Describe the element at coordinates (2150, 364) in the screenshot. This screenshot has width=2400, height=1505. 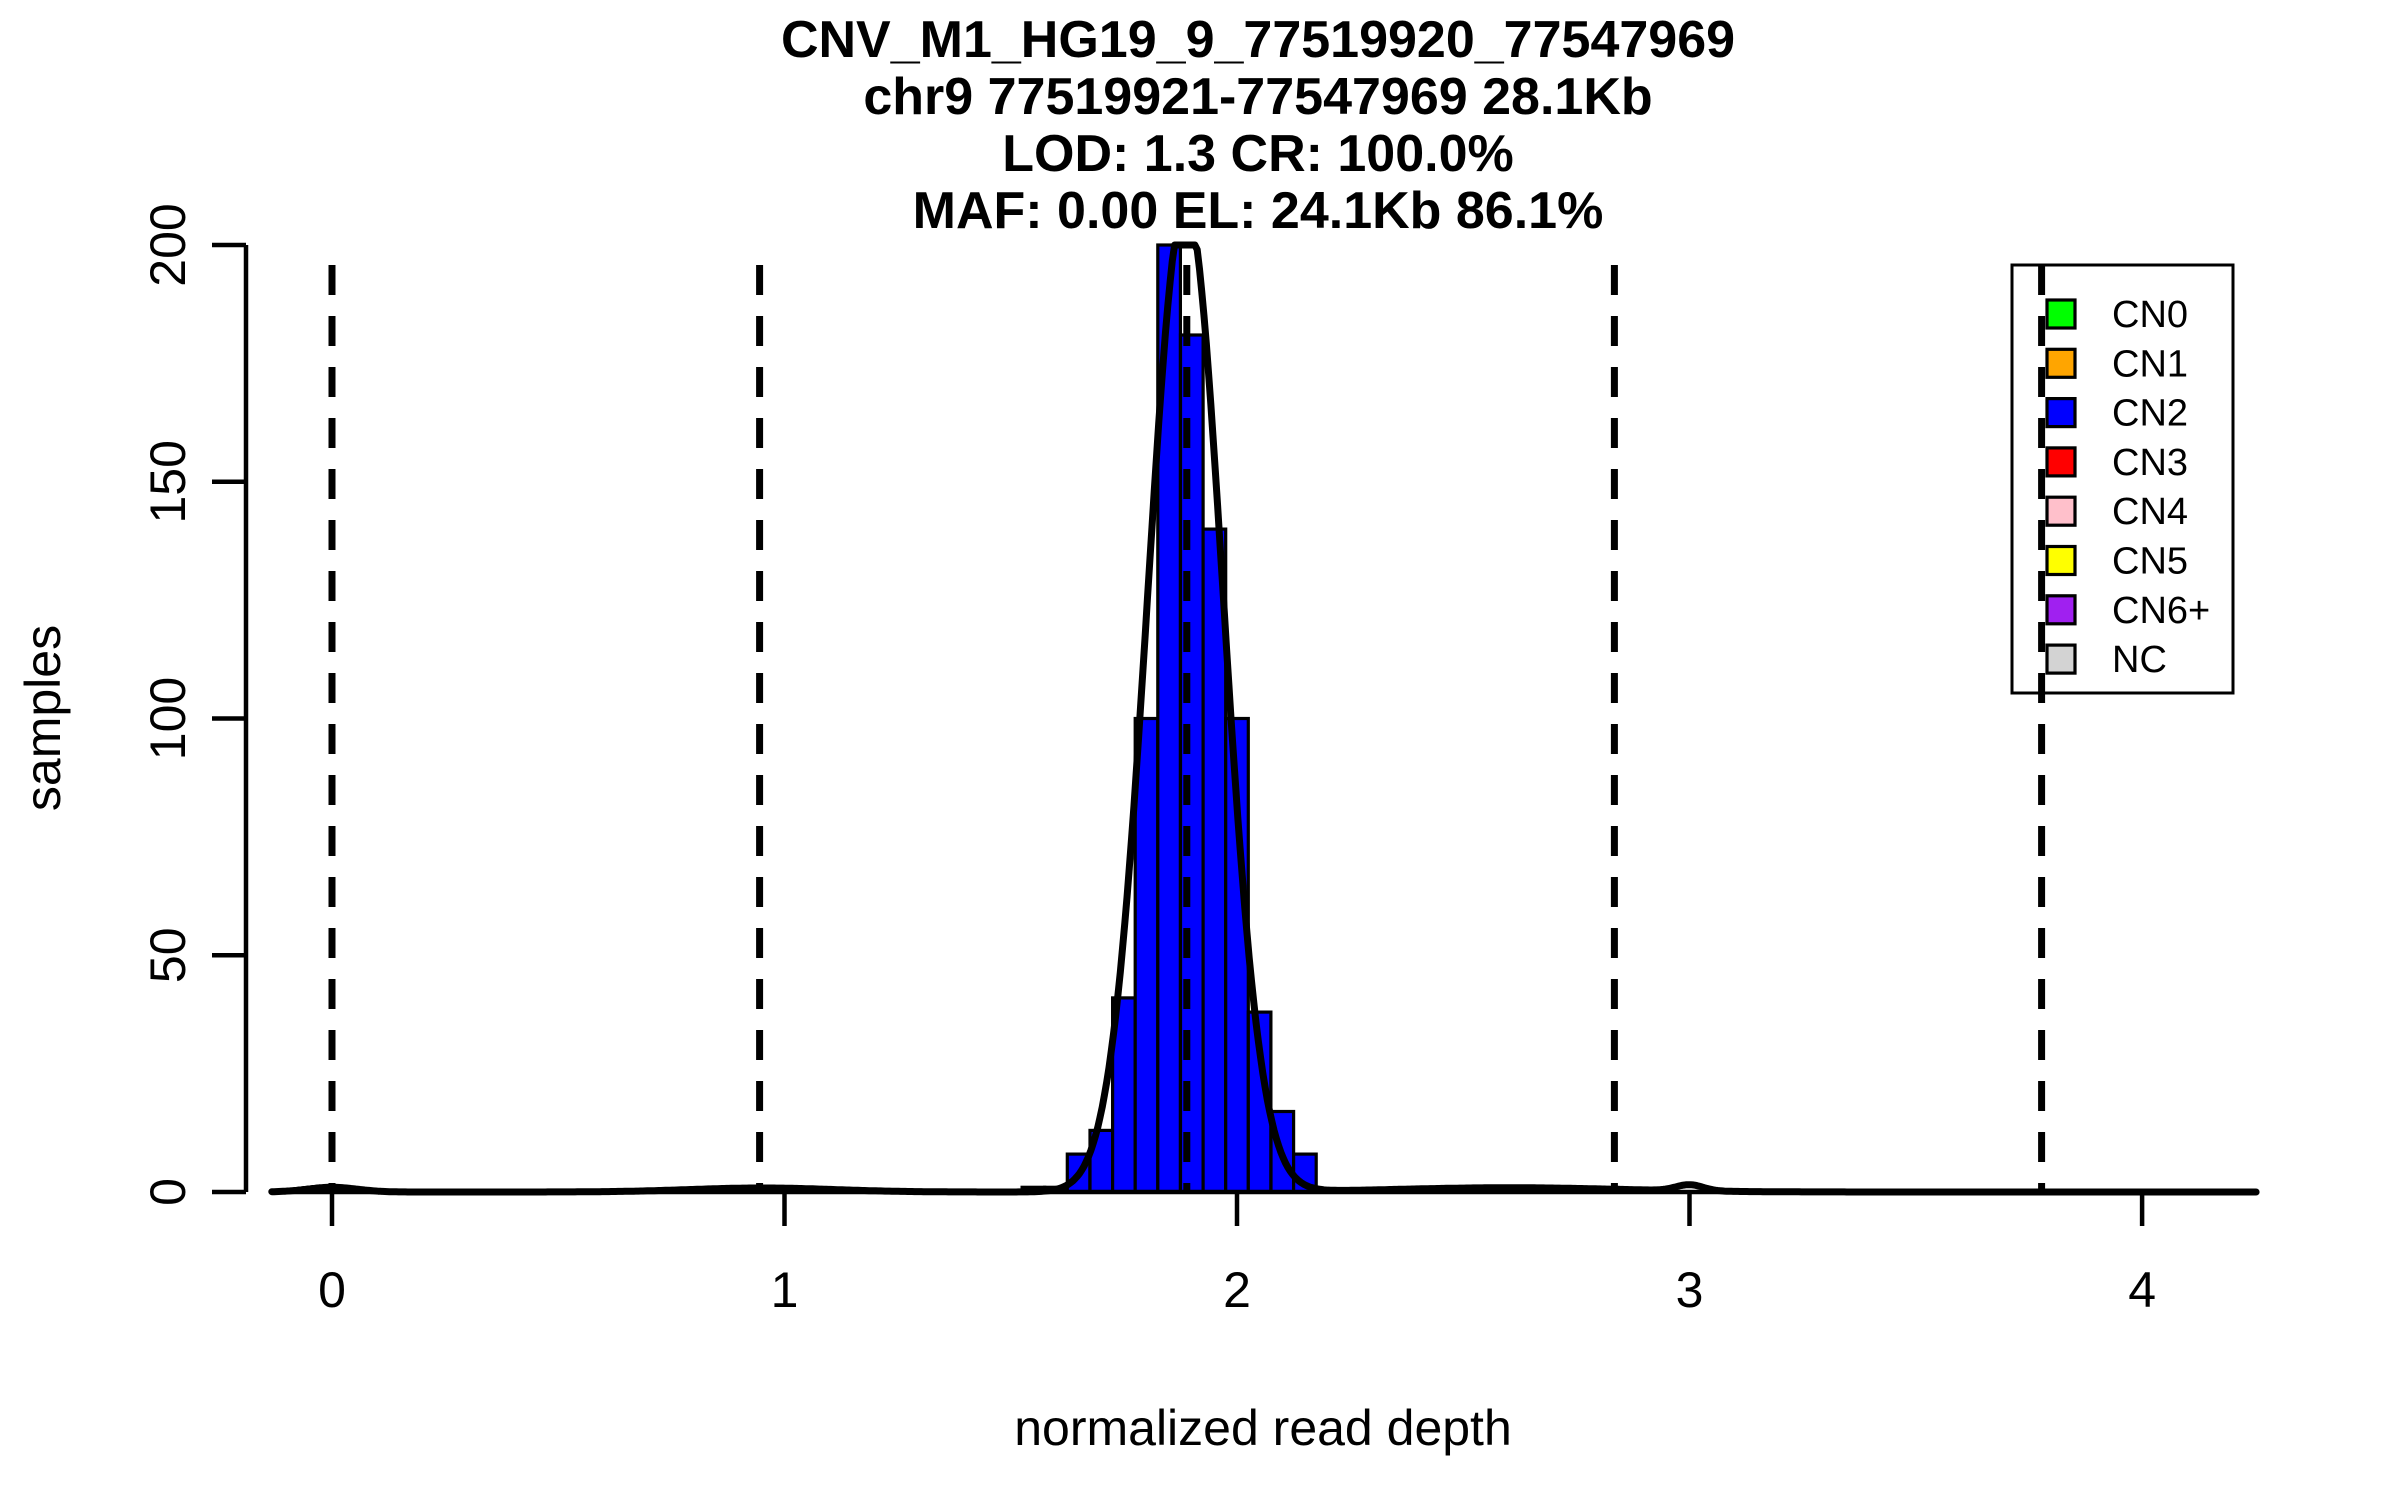
I see `legend-label: CN1` at that location.